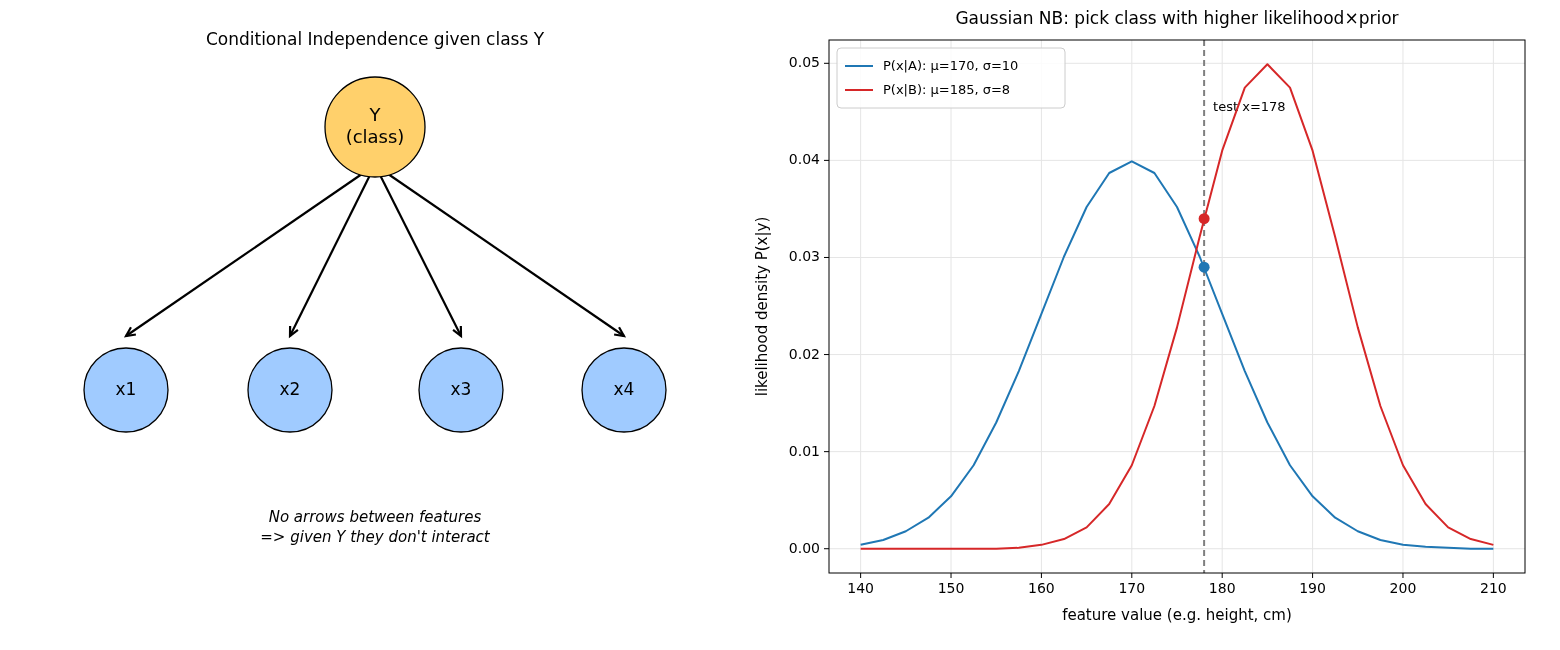 The height and width of the screenshot is (650, 1560). Describe the element at coordinates (804, 256) in the screenshot. I see `y-tick-label: 0.03` at that location.